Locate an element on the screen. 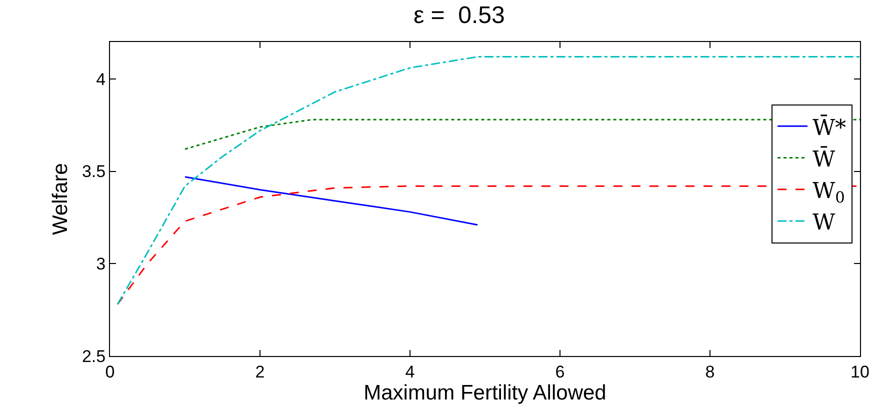  x-tick-label: 0 is located at coordinates (110, 372).